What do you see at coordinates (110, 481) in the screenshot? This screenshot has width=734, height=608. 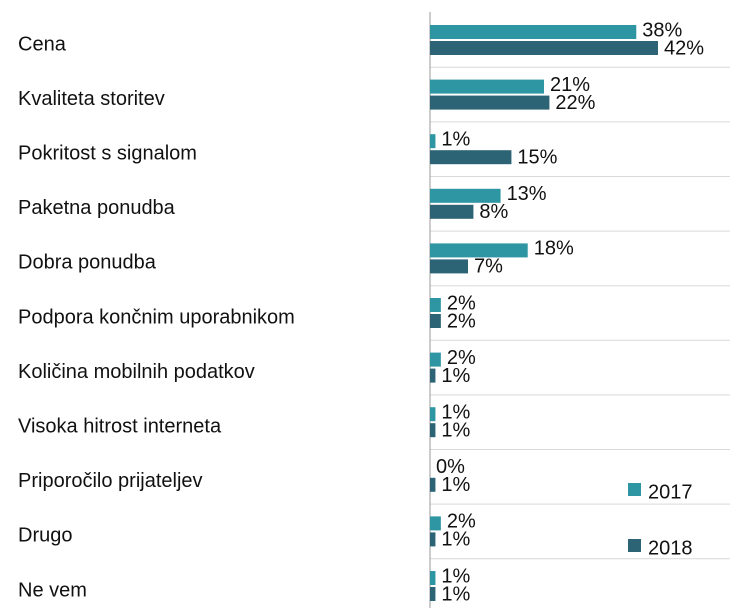 I see `category-label: Priporočilo prijateljev` at bounding box center [110, 481].